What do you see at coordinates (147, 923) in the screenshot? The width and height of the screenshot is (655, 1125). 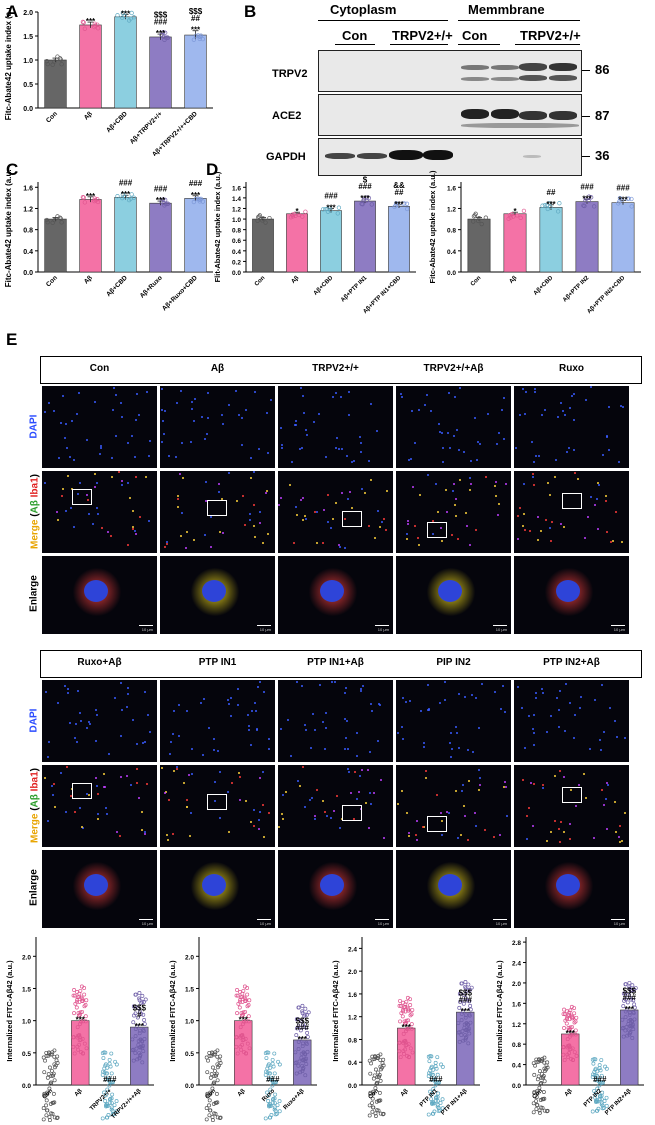 I see `scale-bar-label: 10 μm` at bounding box center [147, 923].